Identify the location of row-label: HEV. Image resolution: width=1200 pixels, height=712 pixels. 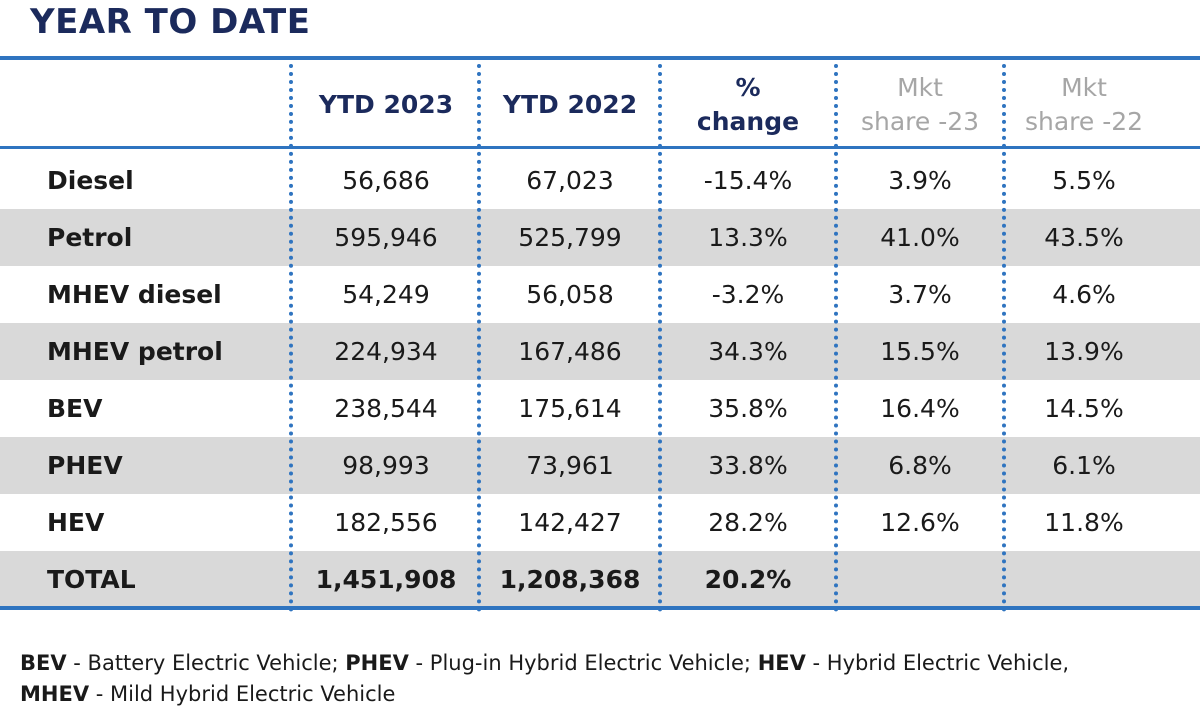
(76, 522).